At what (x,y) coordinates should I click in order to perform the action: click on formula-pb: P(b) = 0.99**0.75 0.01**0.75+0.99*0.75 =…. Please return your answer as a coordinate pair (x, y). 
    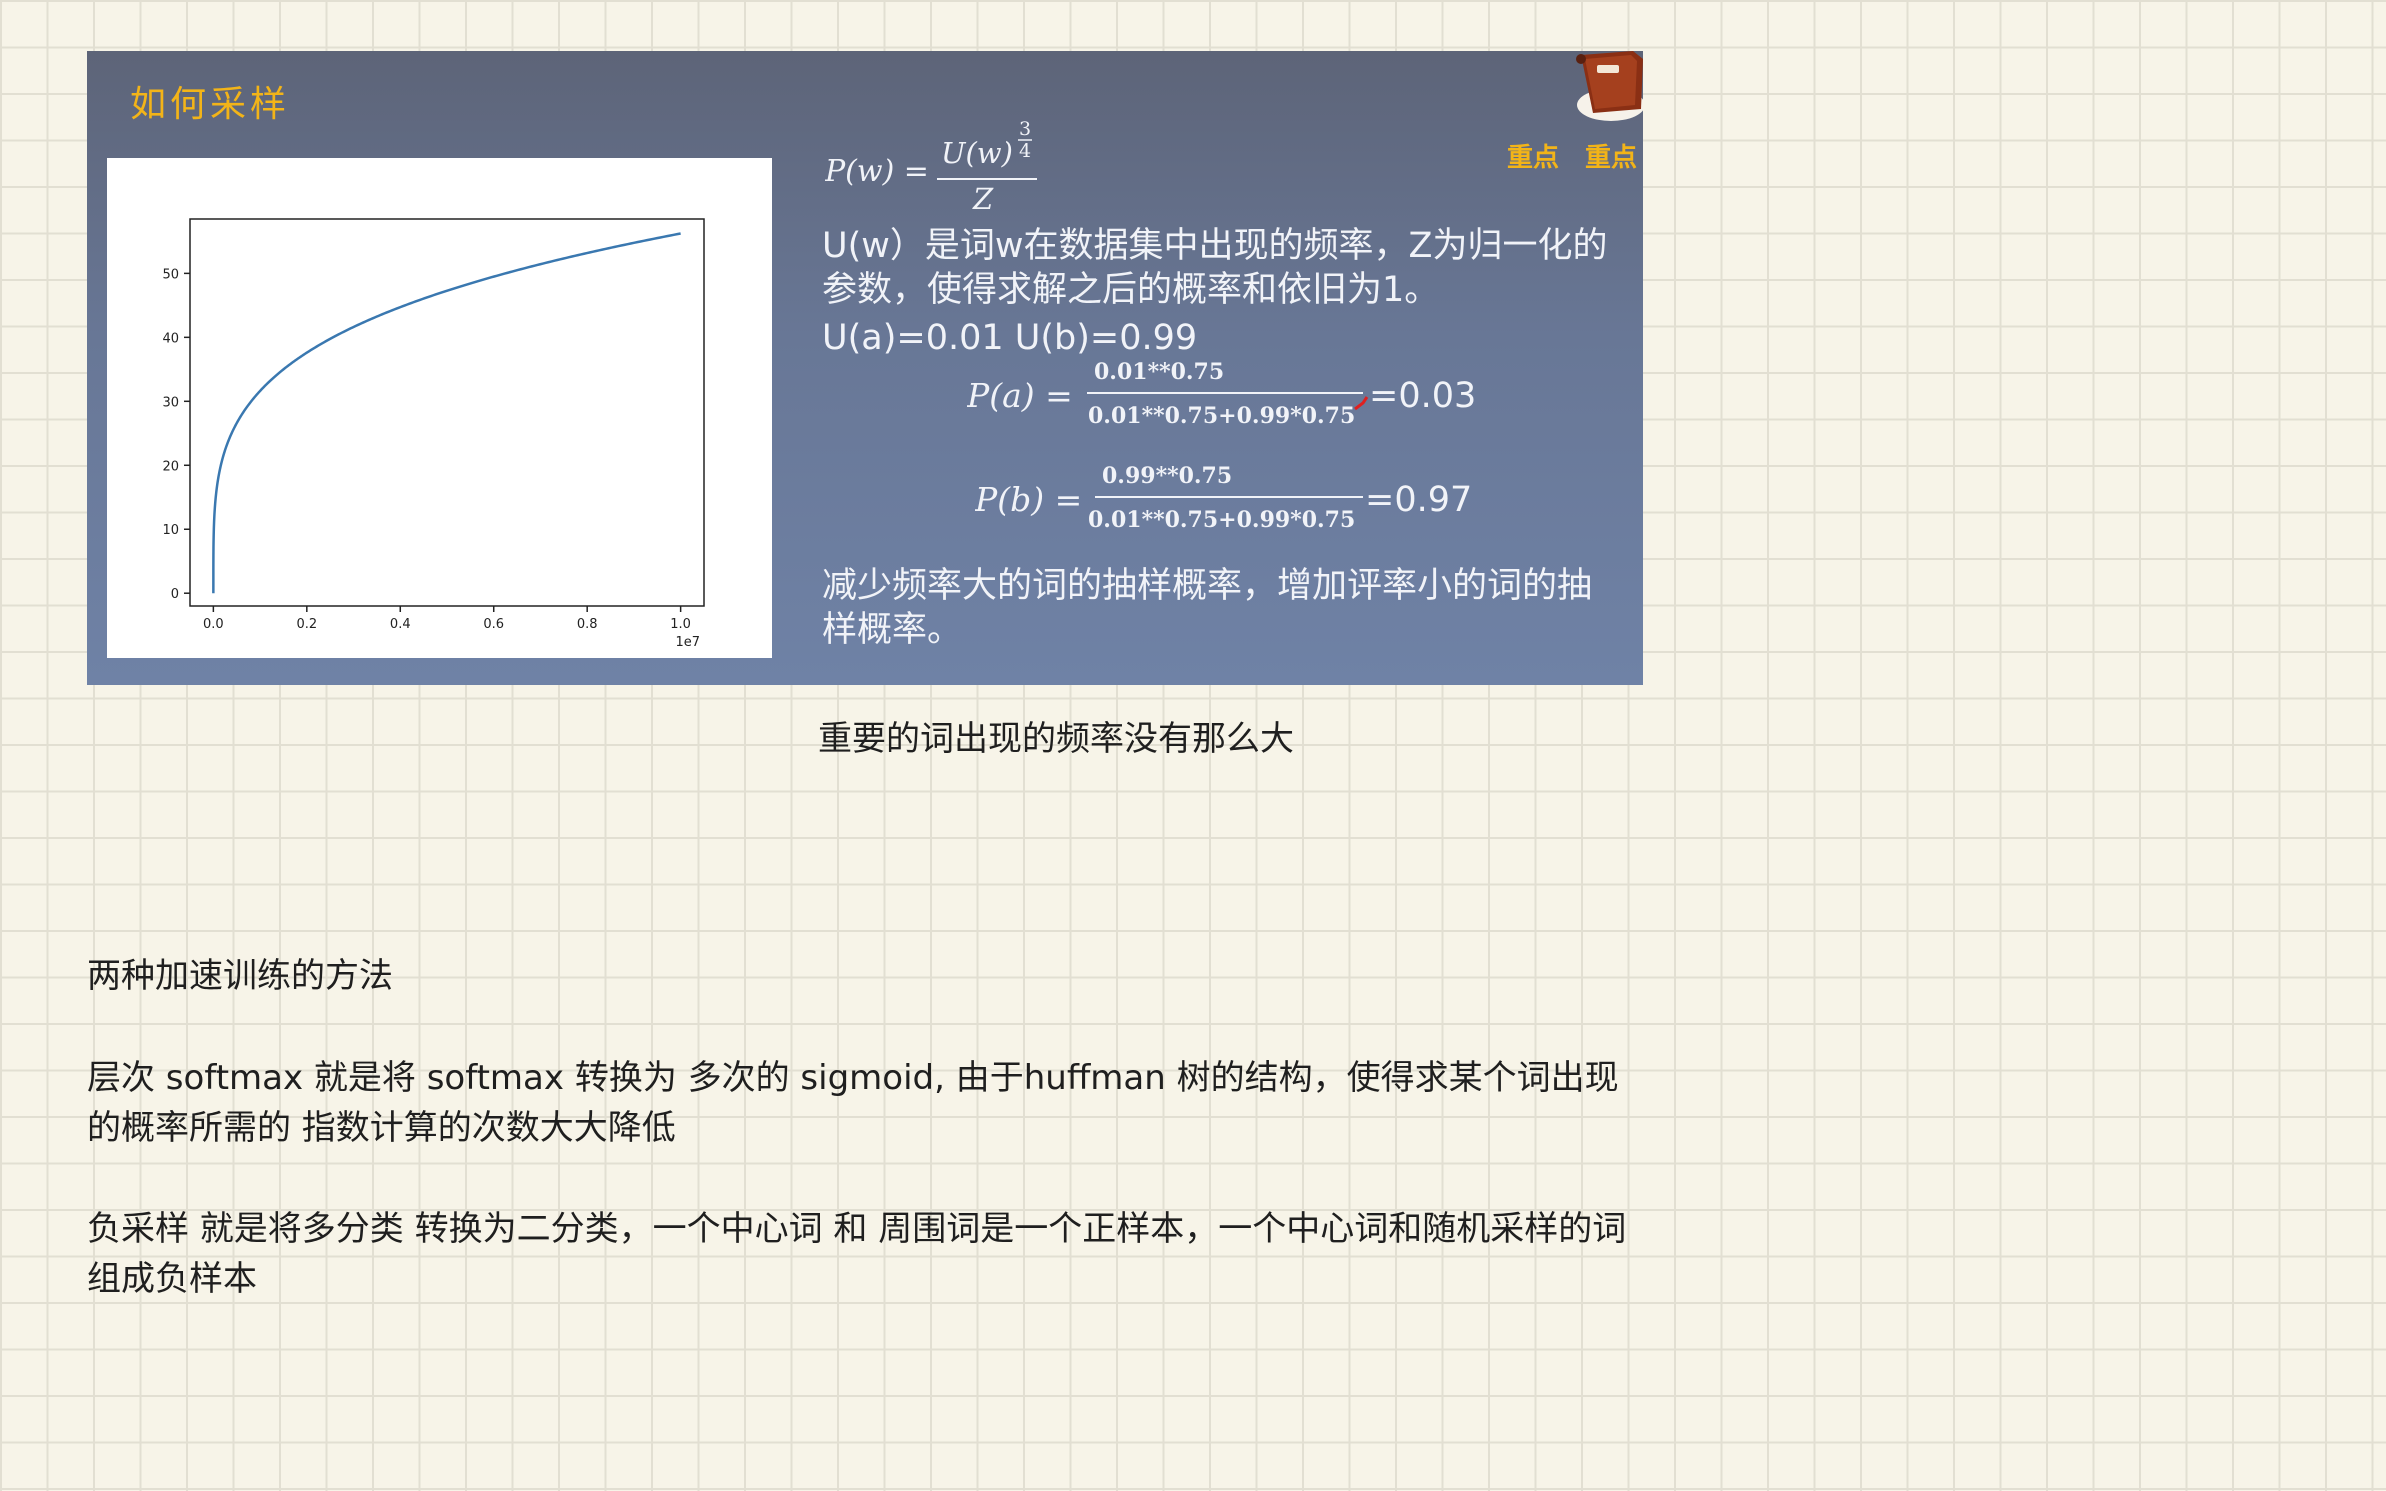
    Looking at the image, I should click on (1223, 498).